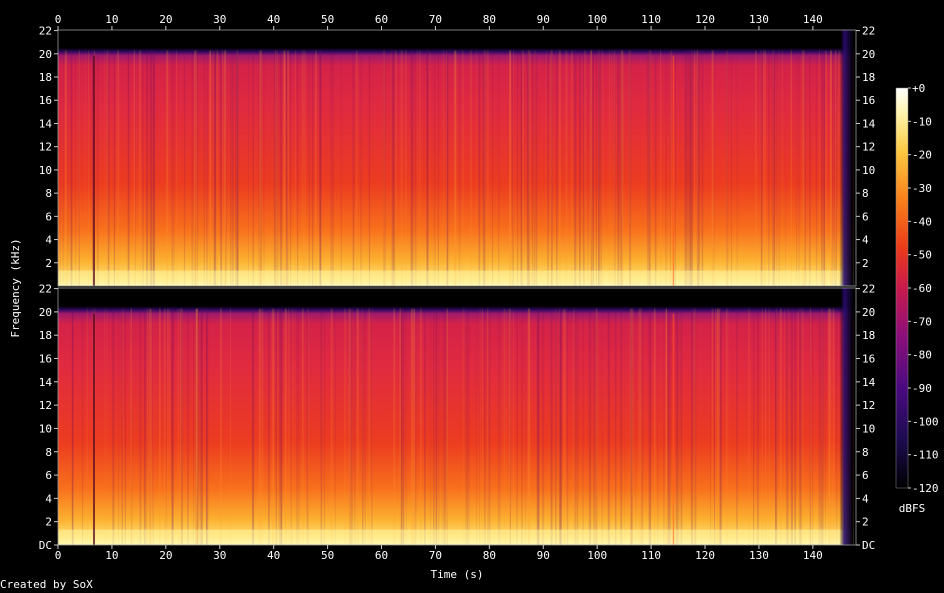 The image size is (944, 593). I want to click on y-tick-label: 6, so click(865, 216).